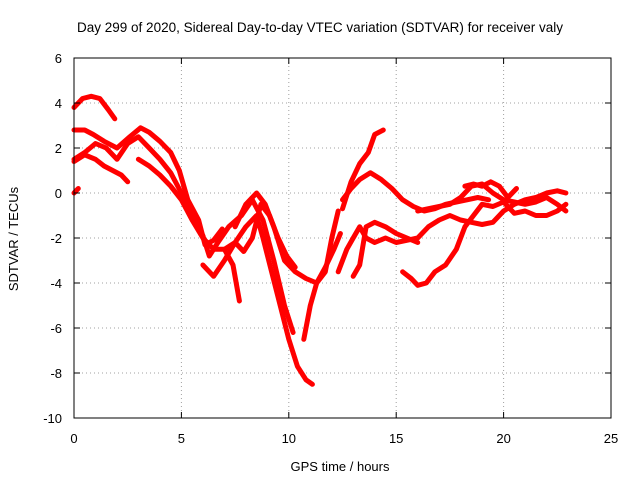  What do you see at coordinates (344, 438) in the screenshot?
I see `x-tick-labels: 0 5 10 15 20 25` at bounding box center [344, 438].